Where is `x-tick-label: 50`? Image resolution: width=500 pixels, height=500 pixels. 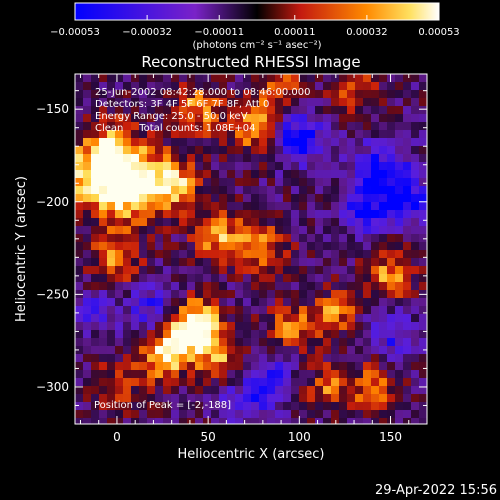
x-tick-label: 50 is located at coordinates (207, 437).